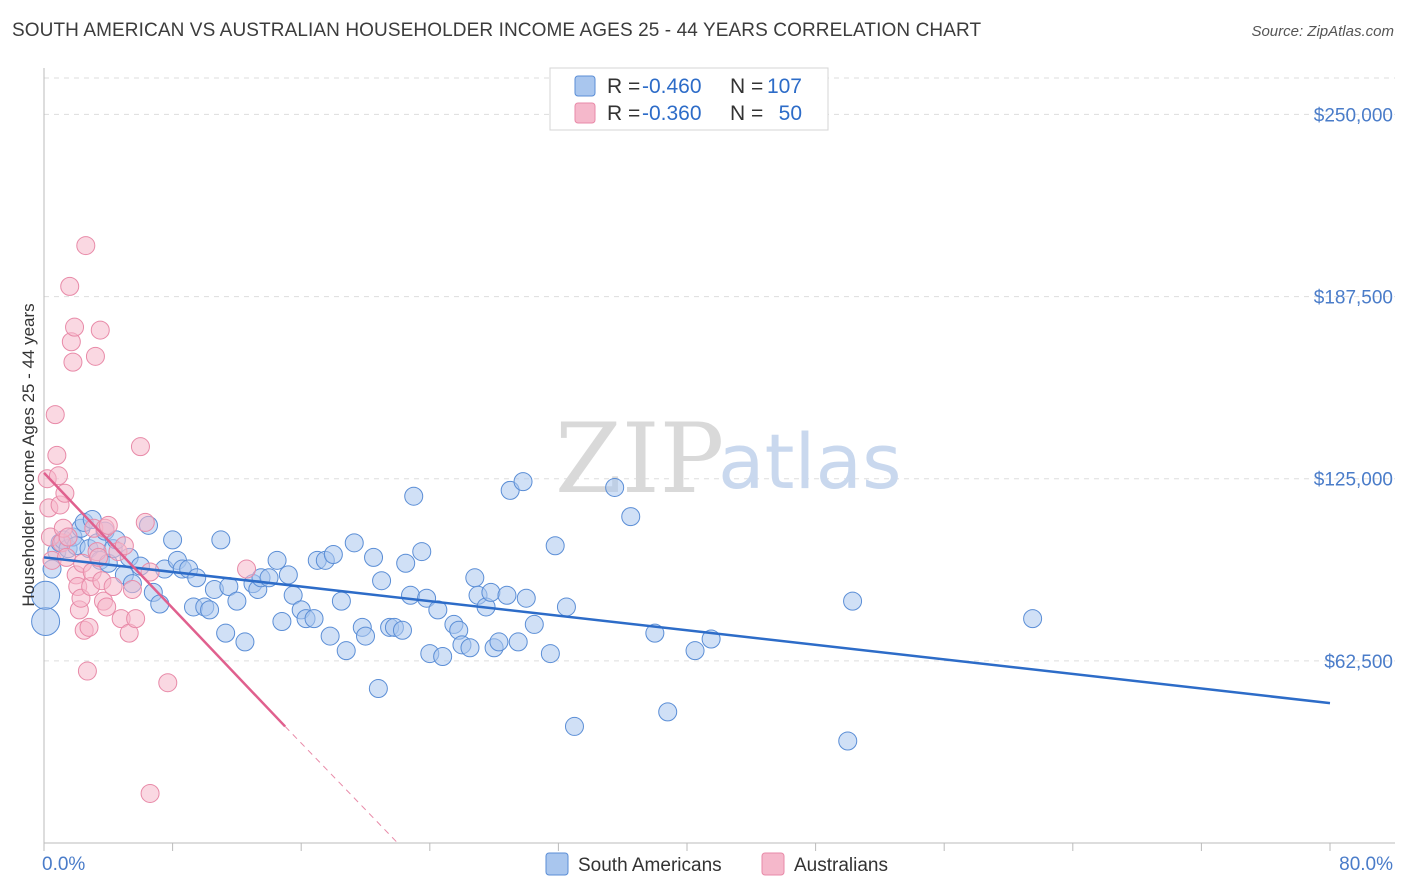 This screenshot has height=892, width=1406. What do you see at coordinates (341, 785) in the screenshot?
I see `australians-trend-extension` at bounding box center [341, 785].